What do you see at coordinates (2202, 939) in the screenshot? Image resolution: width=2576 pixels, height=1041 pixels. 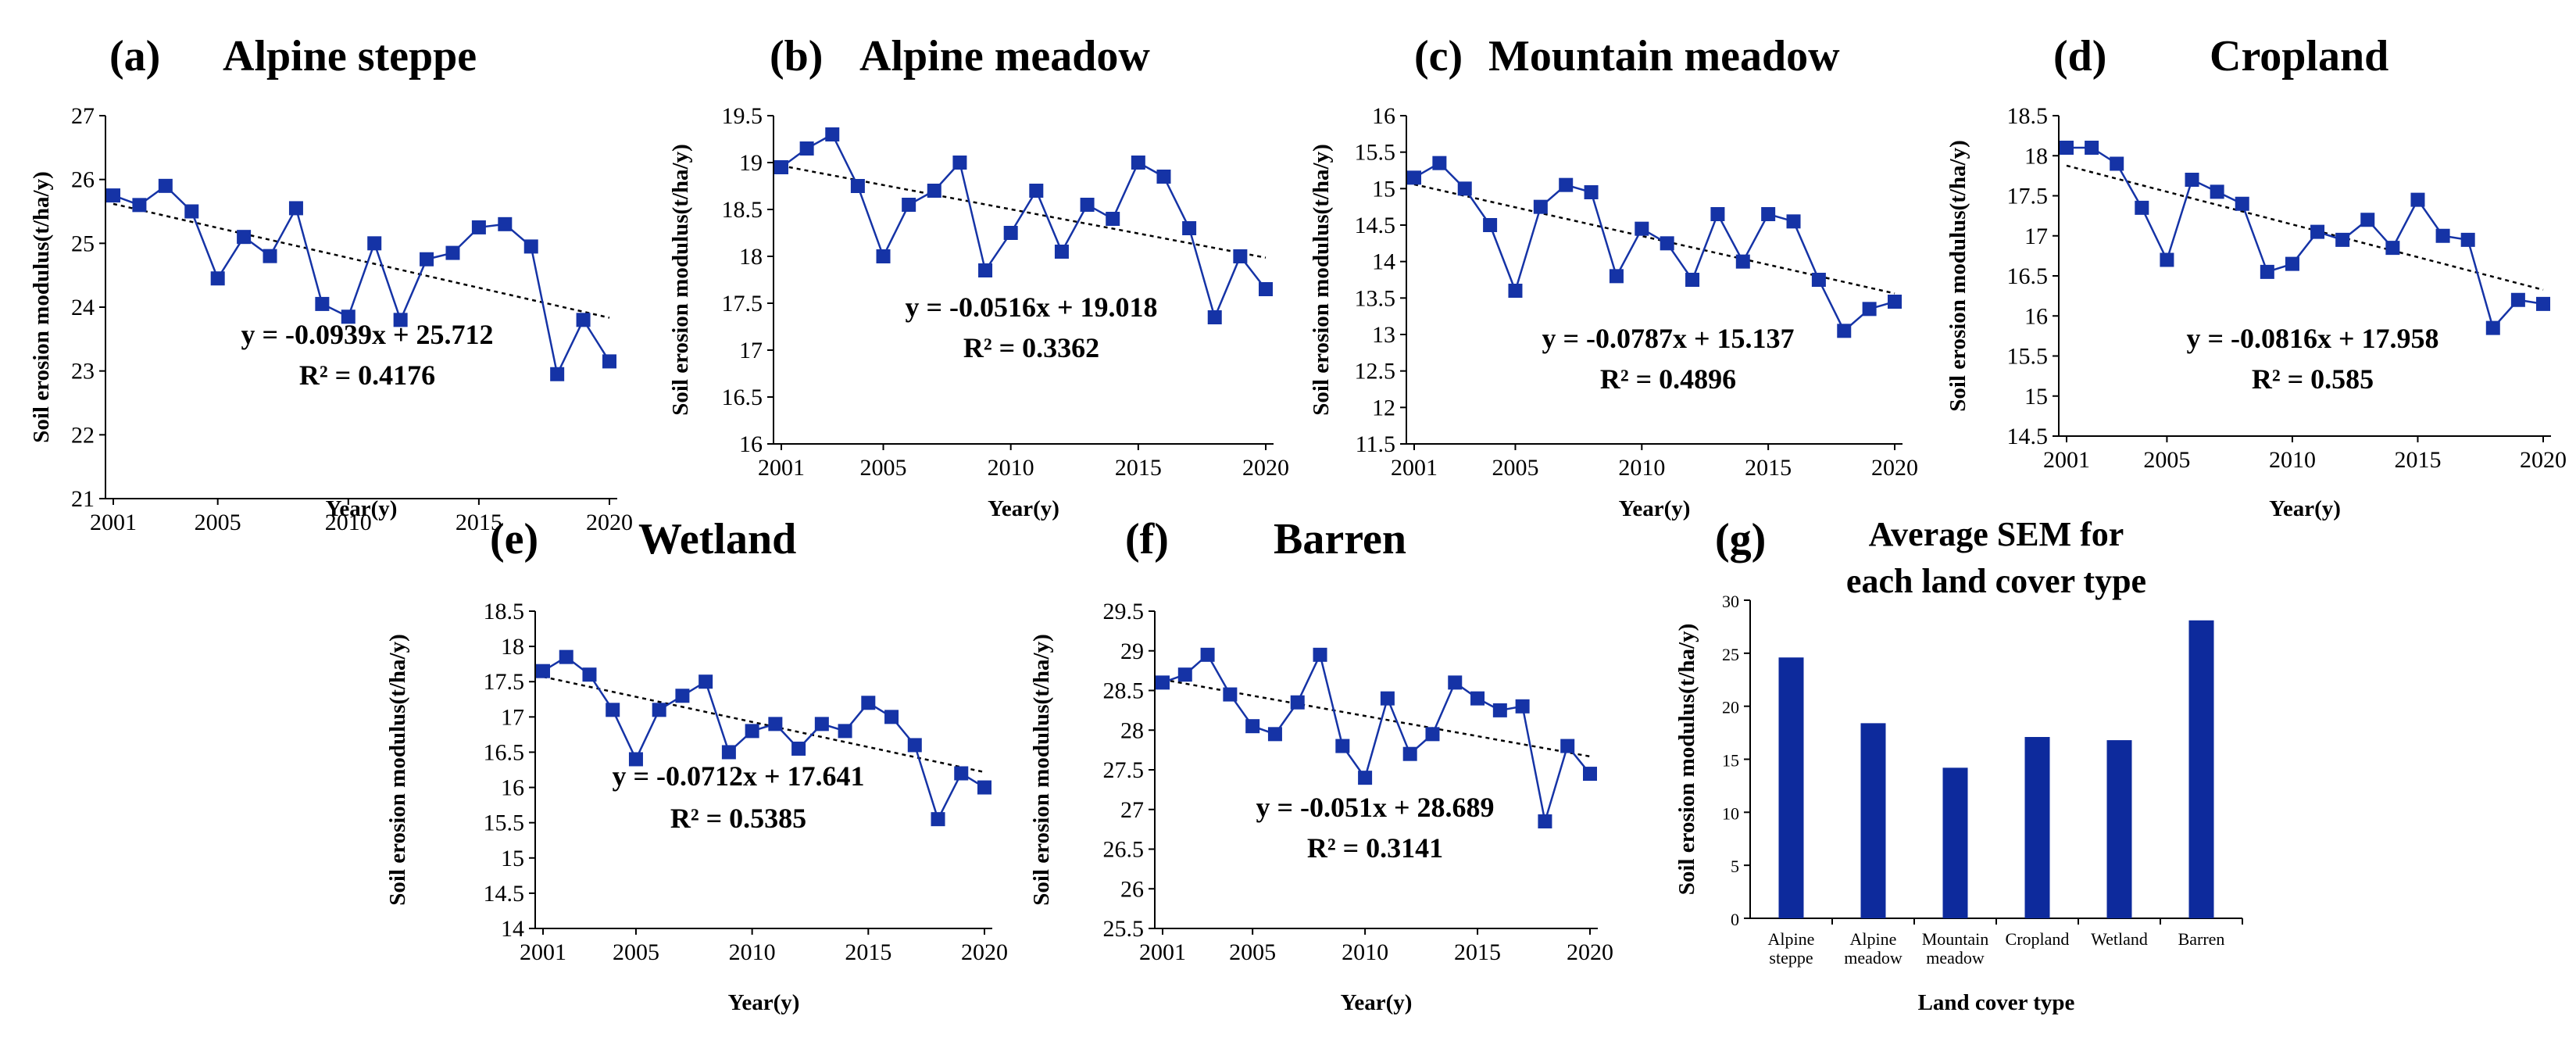 I see `x-tick-label: Barren` at bounding box center [2202, 939].